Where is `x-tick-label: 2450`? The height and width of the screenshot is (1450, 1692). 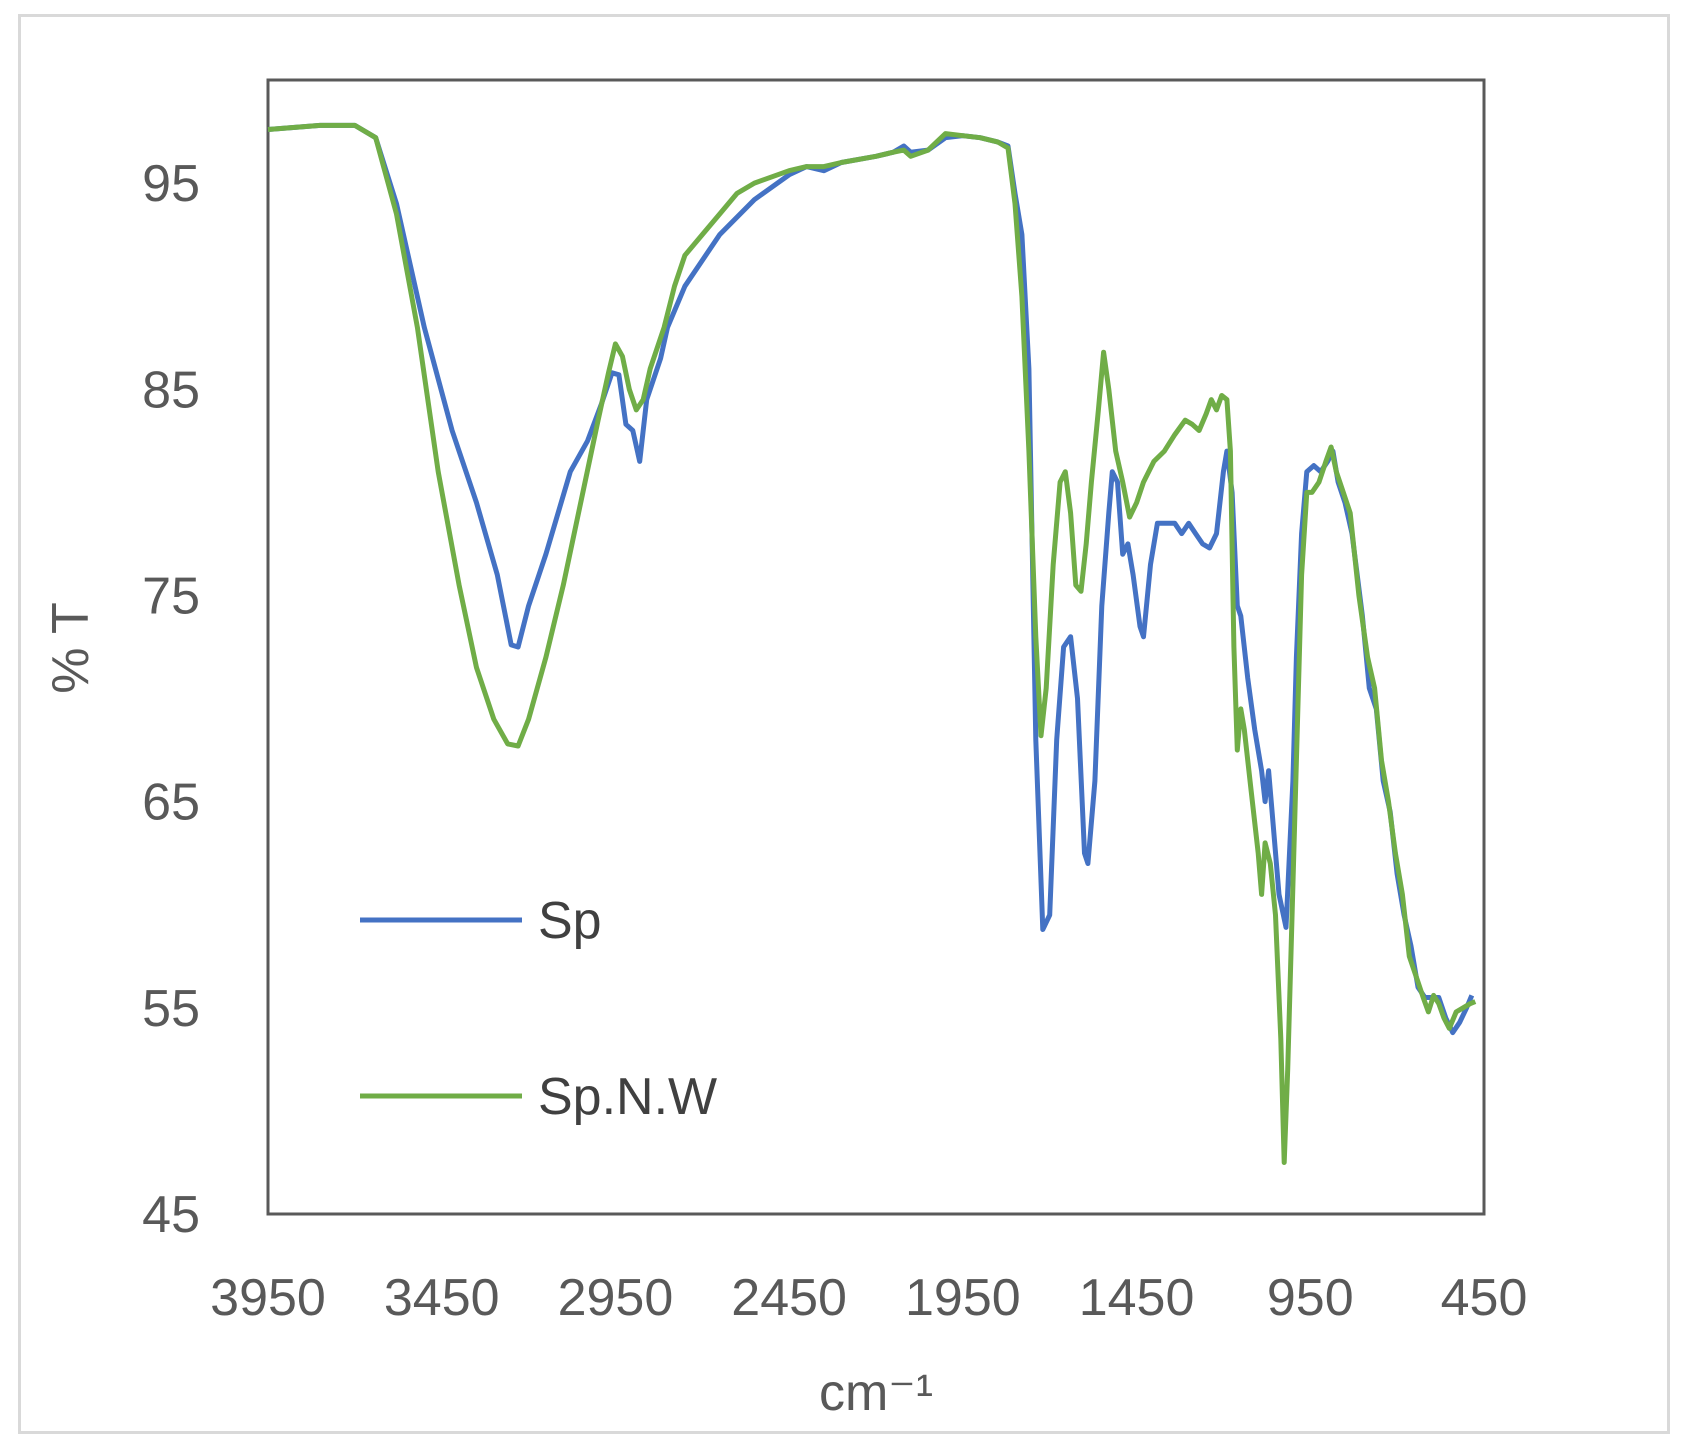
x-tick-label: 2450 is located at coordinates (789, 1298).